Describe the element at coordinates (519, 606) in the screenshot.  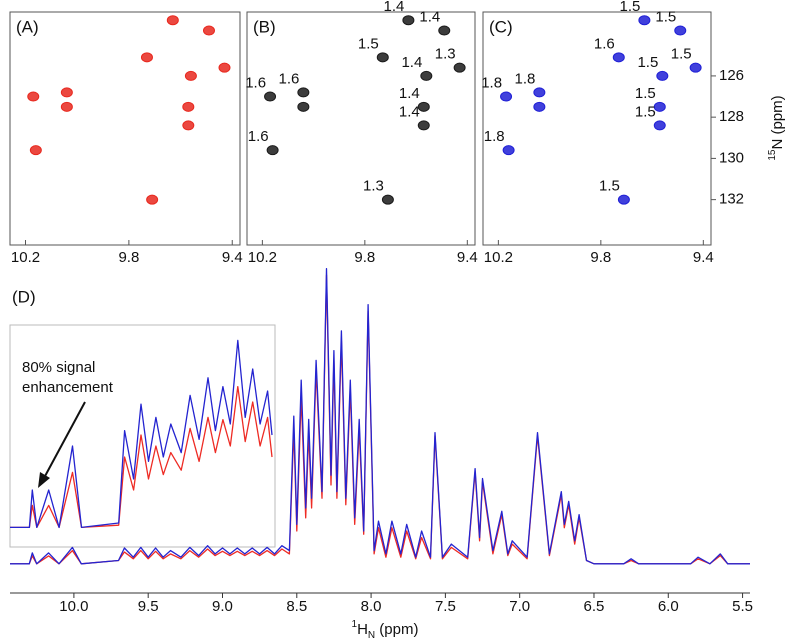
I see `x-tick-label: 7.0` at that location.